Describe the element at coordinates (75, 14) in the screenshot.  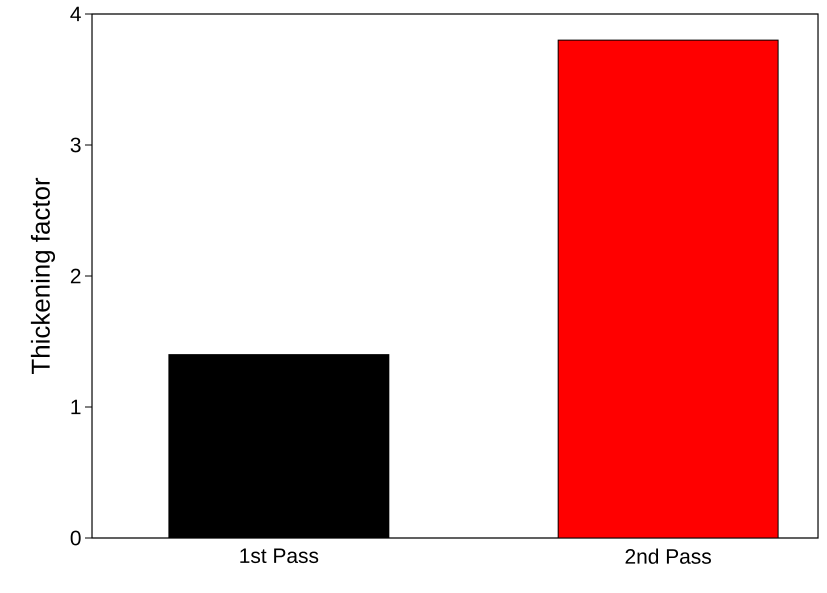
I see `y-tick-label: 4` at that location.